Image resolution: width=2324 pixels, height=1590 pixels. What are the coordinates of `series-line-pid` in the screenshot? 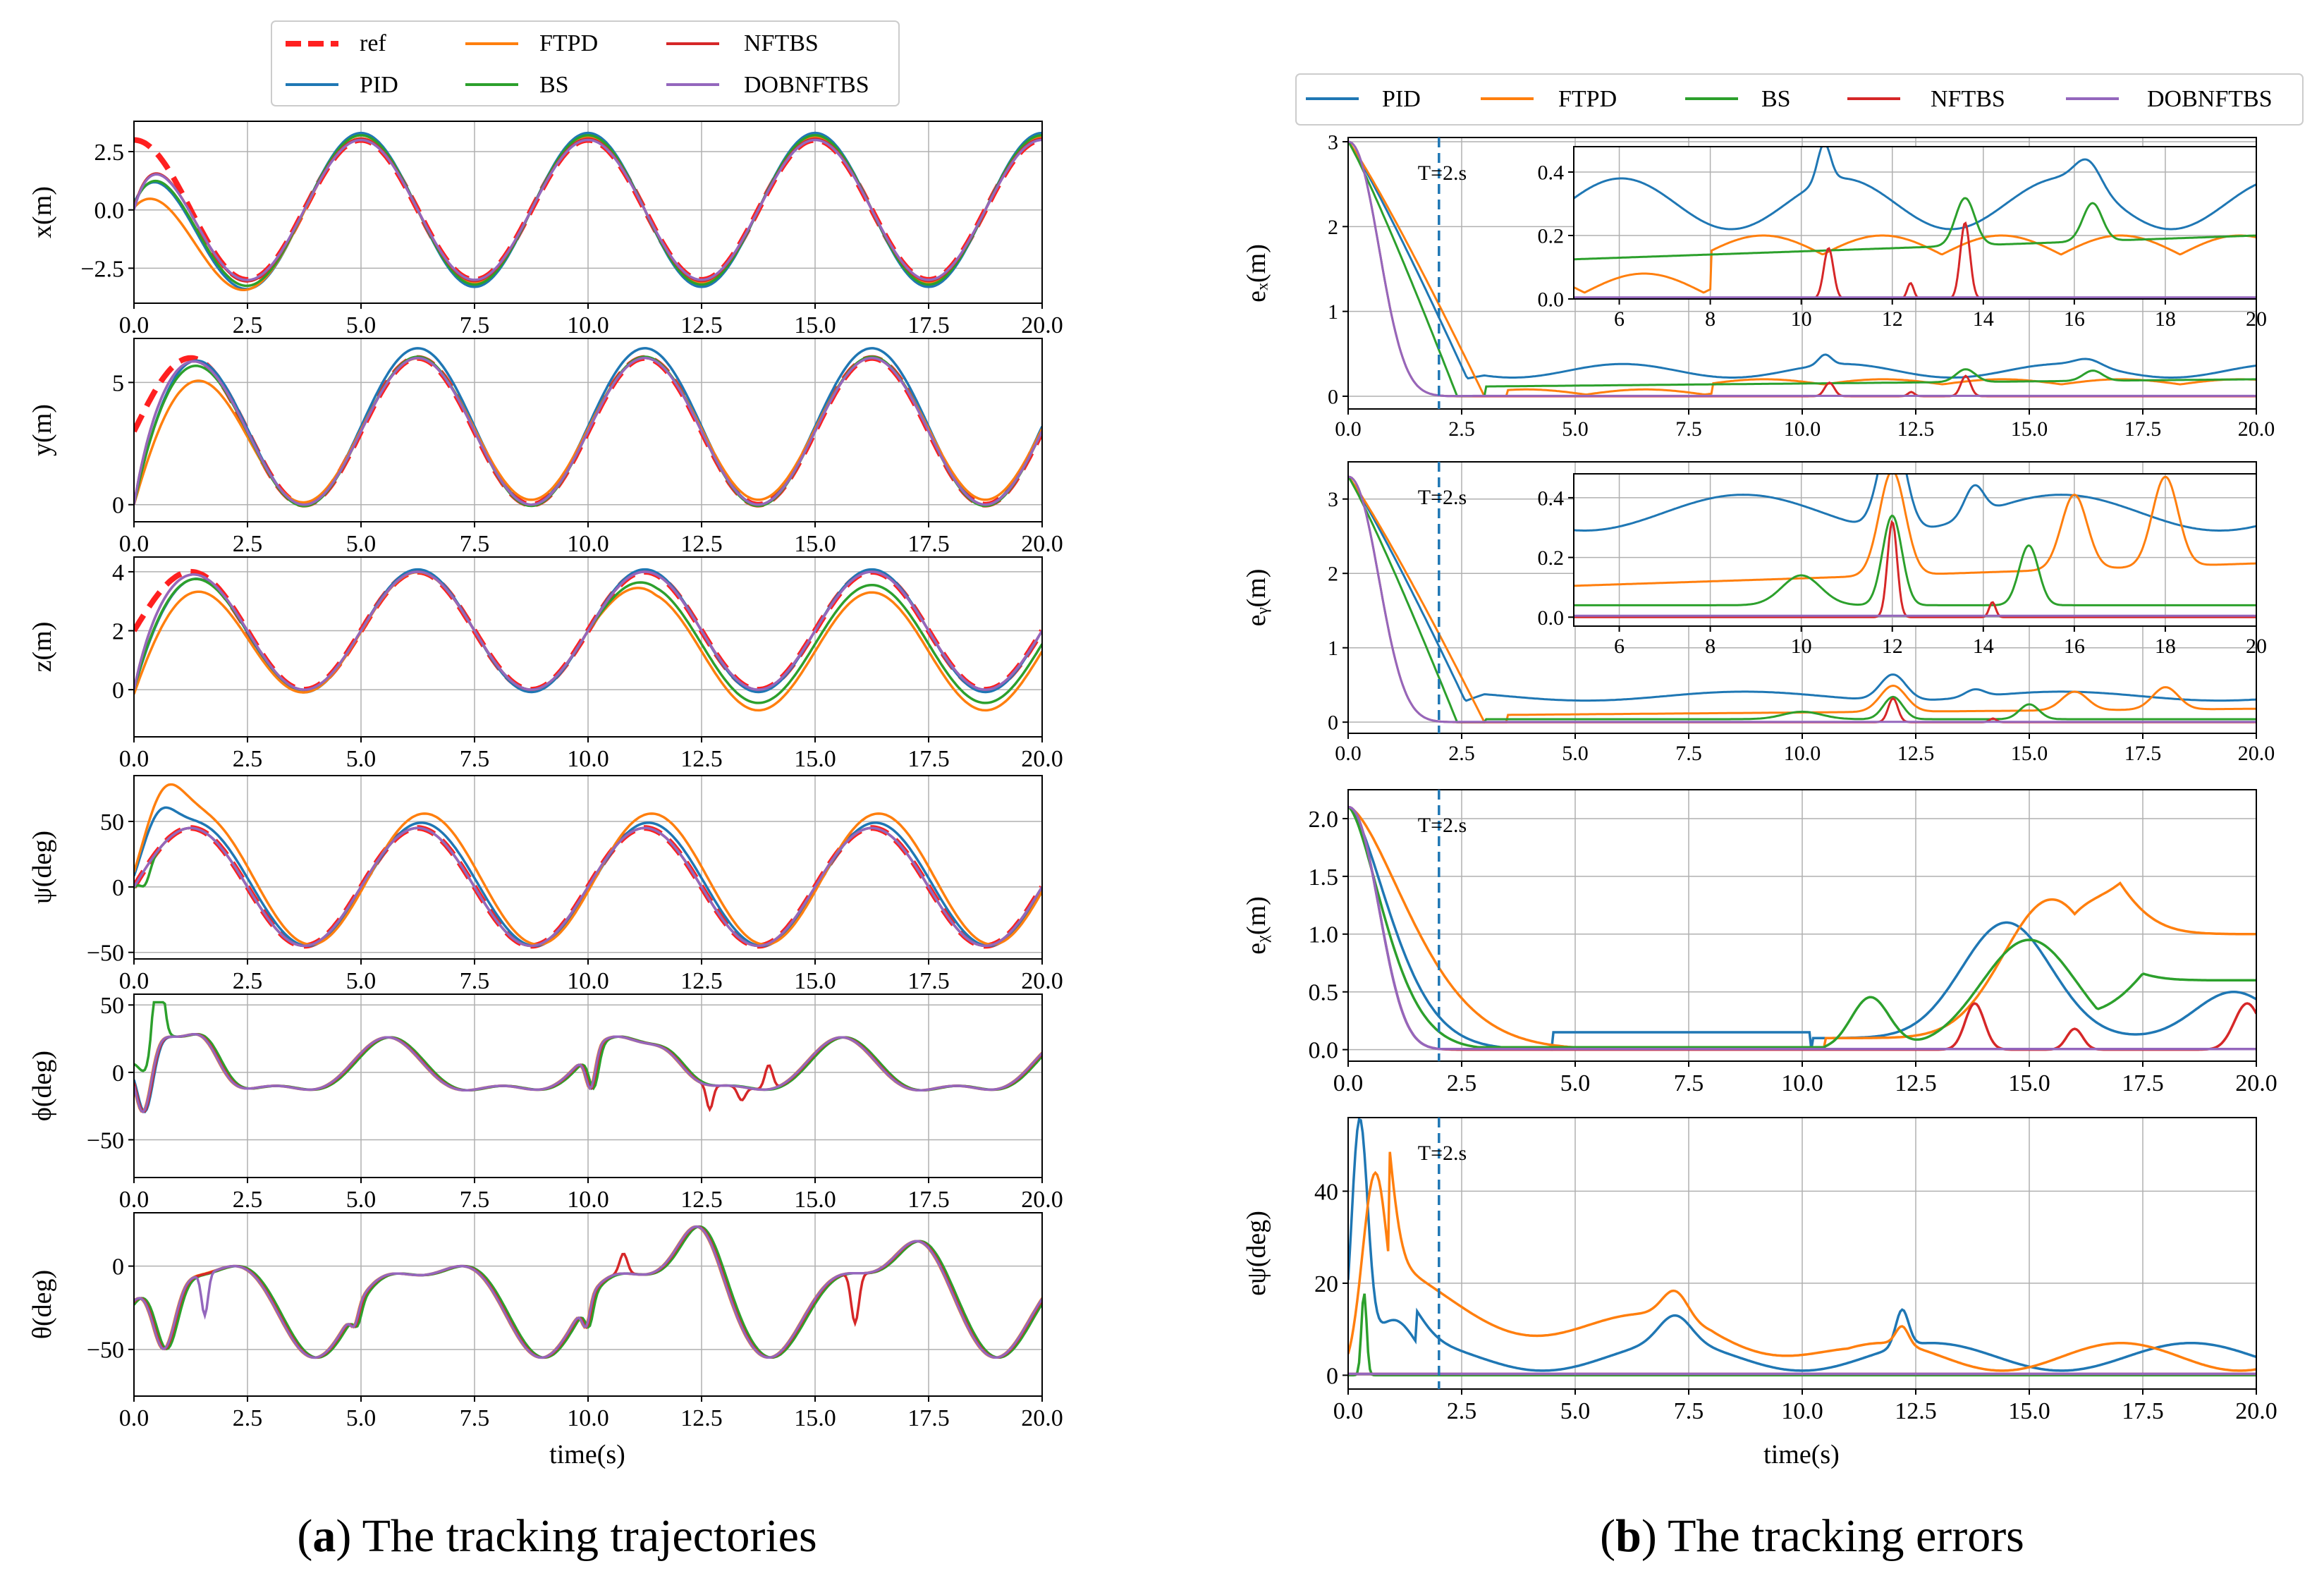 It's located at (1802, 589).